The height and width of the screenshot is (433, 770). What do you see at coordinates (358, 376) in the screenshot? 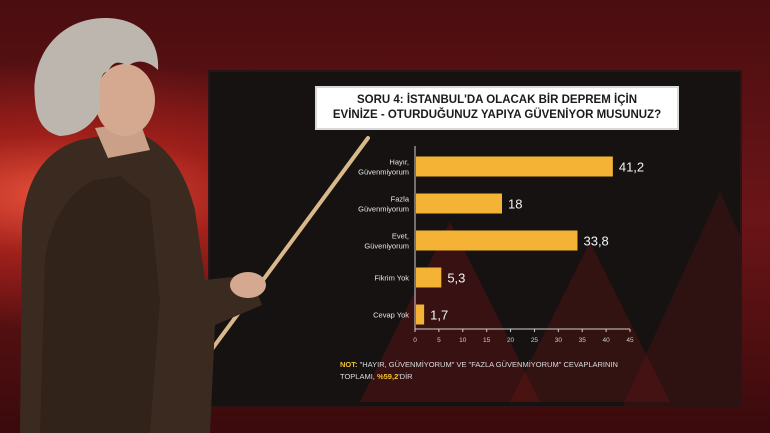
I see `note-text-line-2: TOPLAMI,` at bounding box center [358, 376].